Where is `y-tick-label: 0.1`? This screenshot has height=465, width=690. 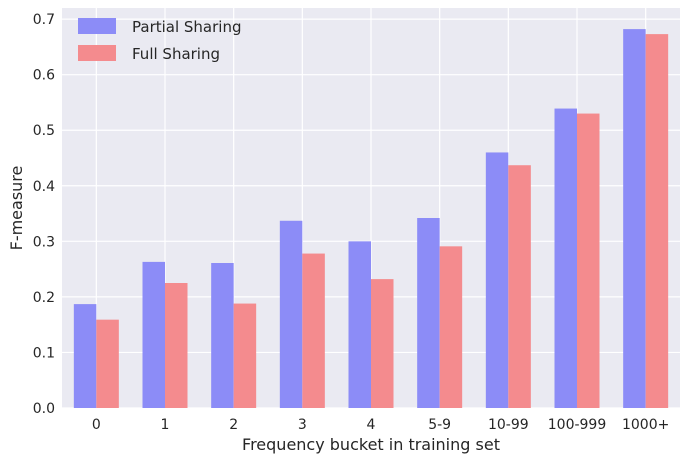
y-tick-label: 0.1 is located at coordinates (44, 353).